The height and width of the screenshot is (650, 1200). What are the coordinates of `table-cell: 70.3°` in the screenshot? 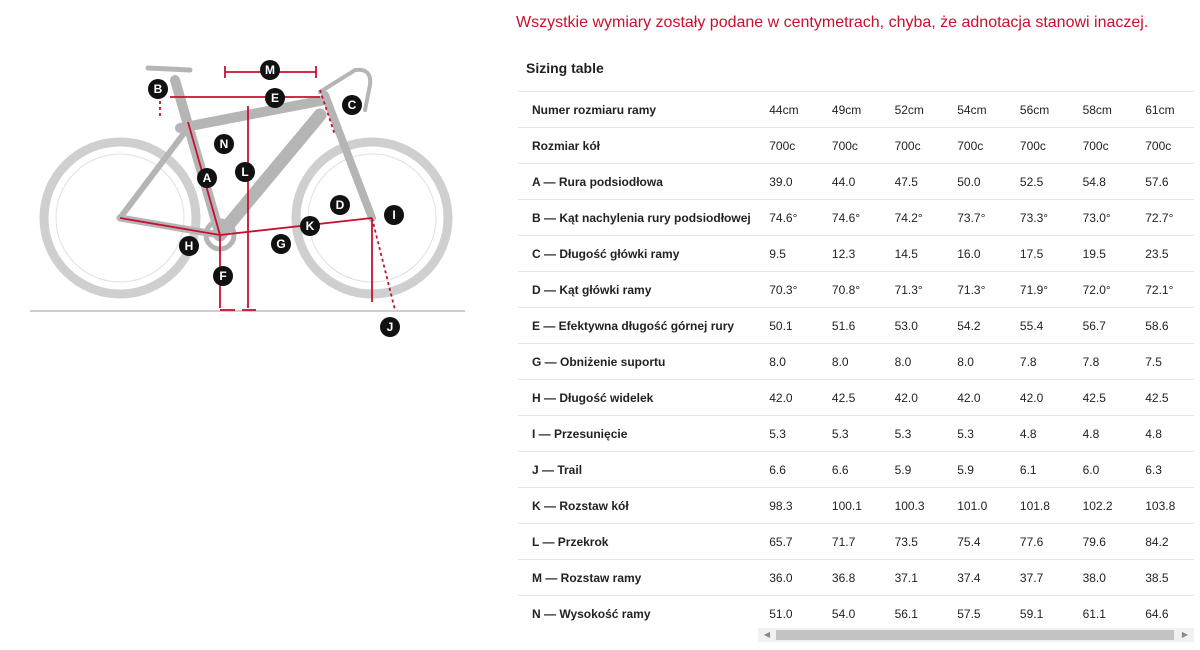 It's located at (800, 289).